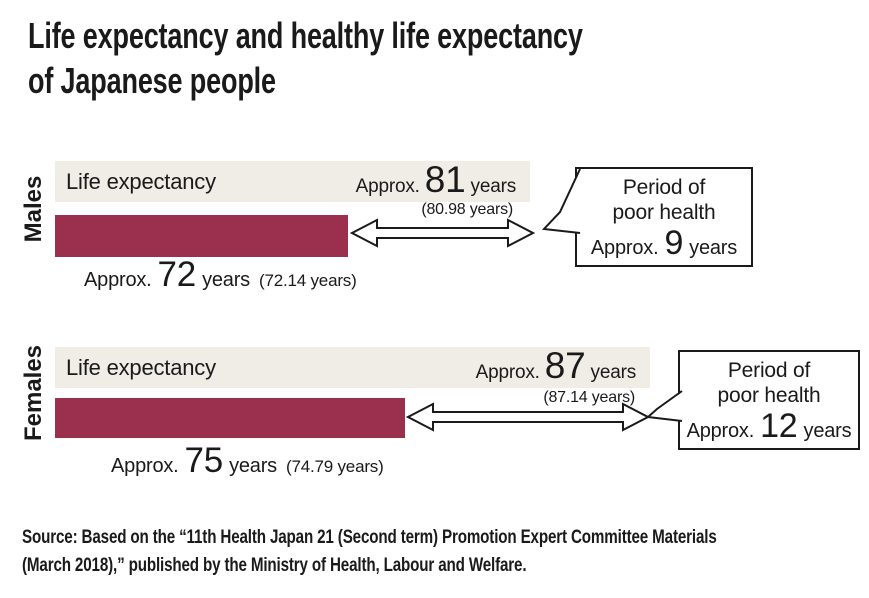  I want to click on healthy-life-expectancy-value-females: 75, so click(204, 460).